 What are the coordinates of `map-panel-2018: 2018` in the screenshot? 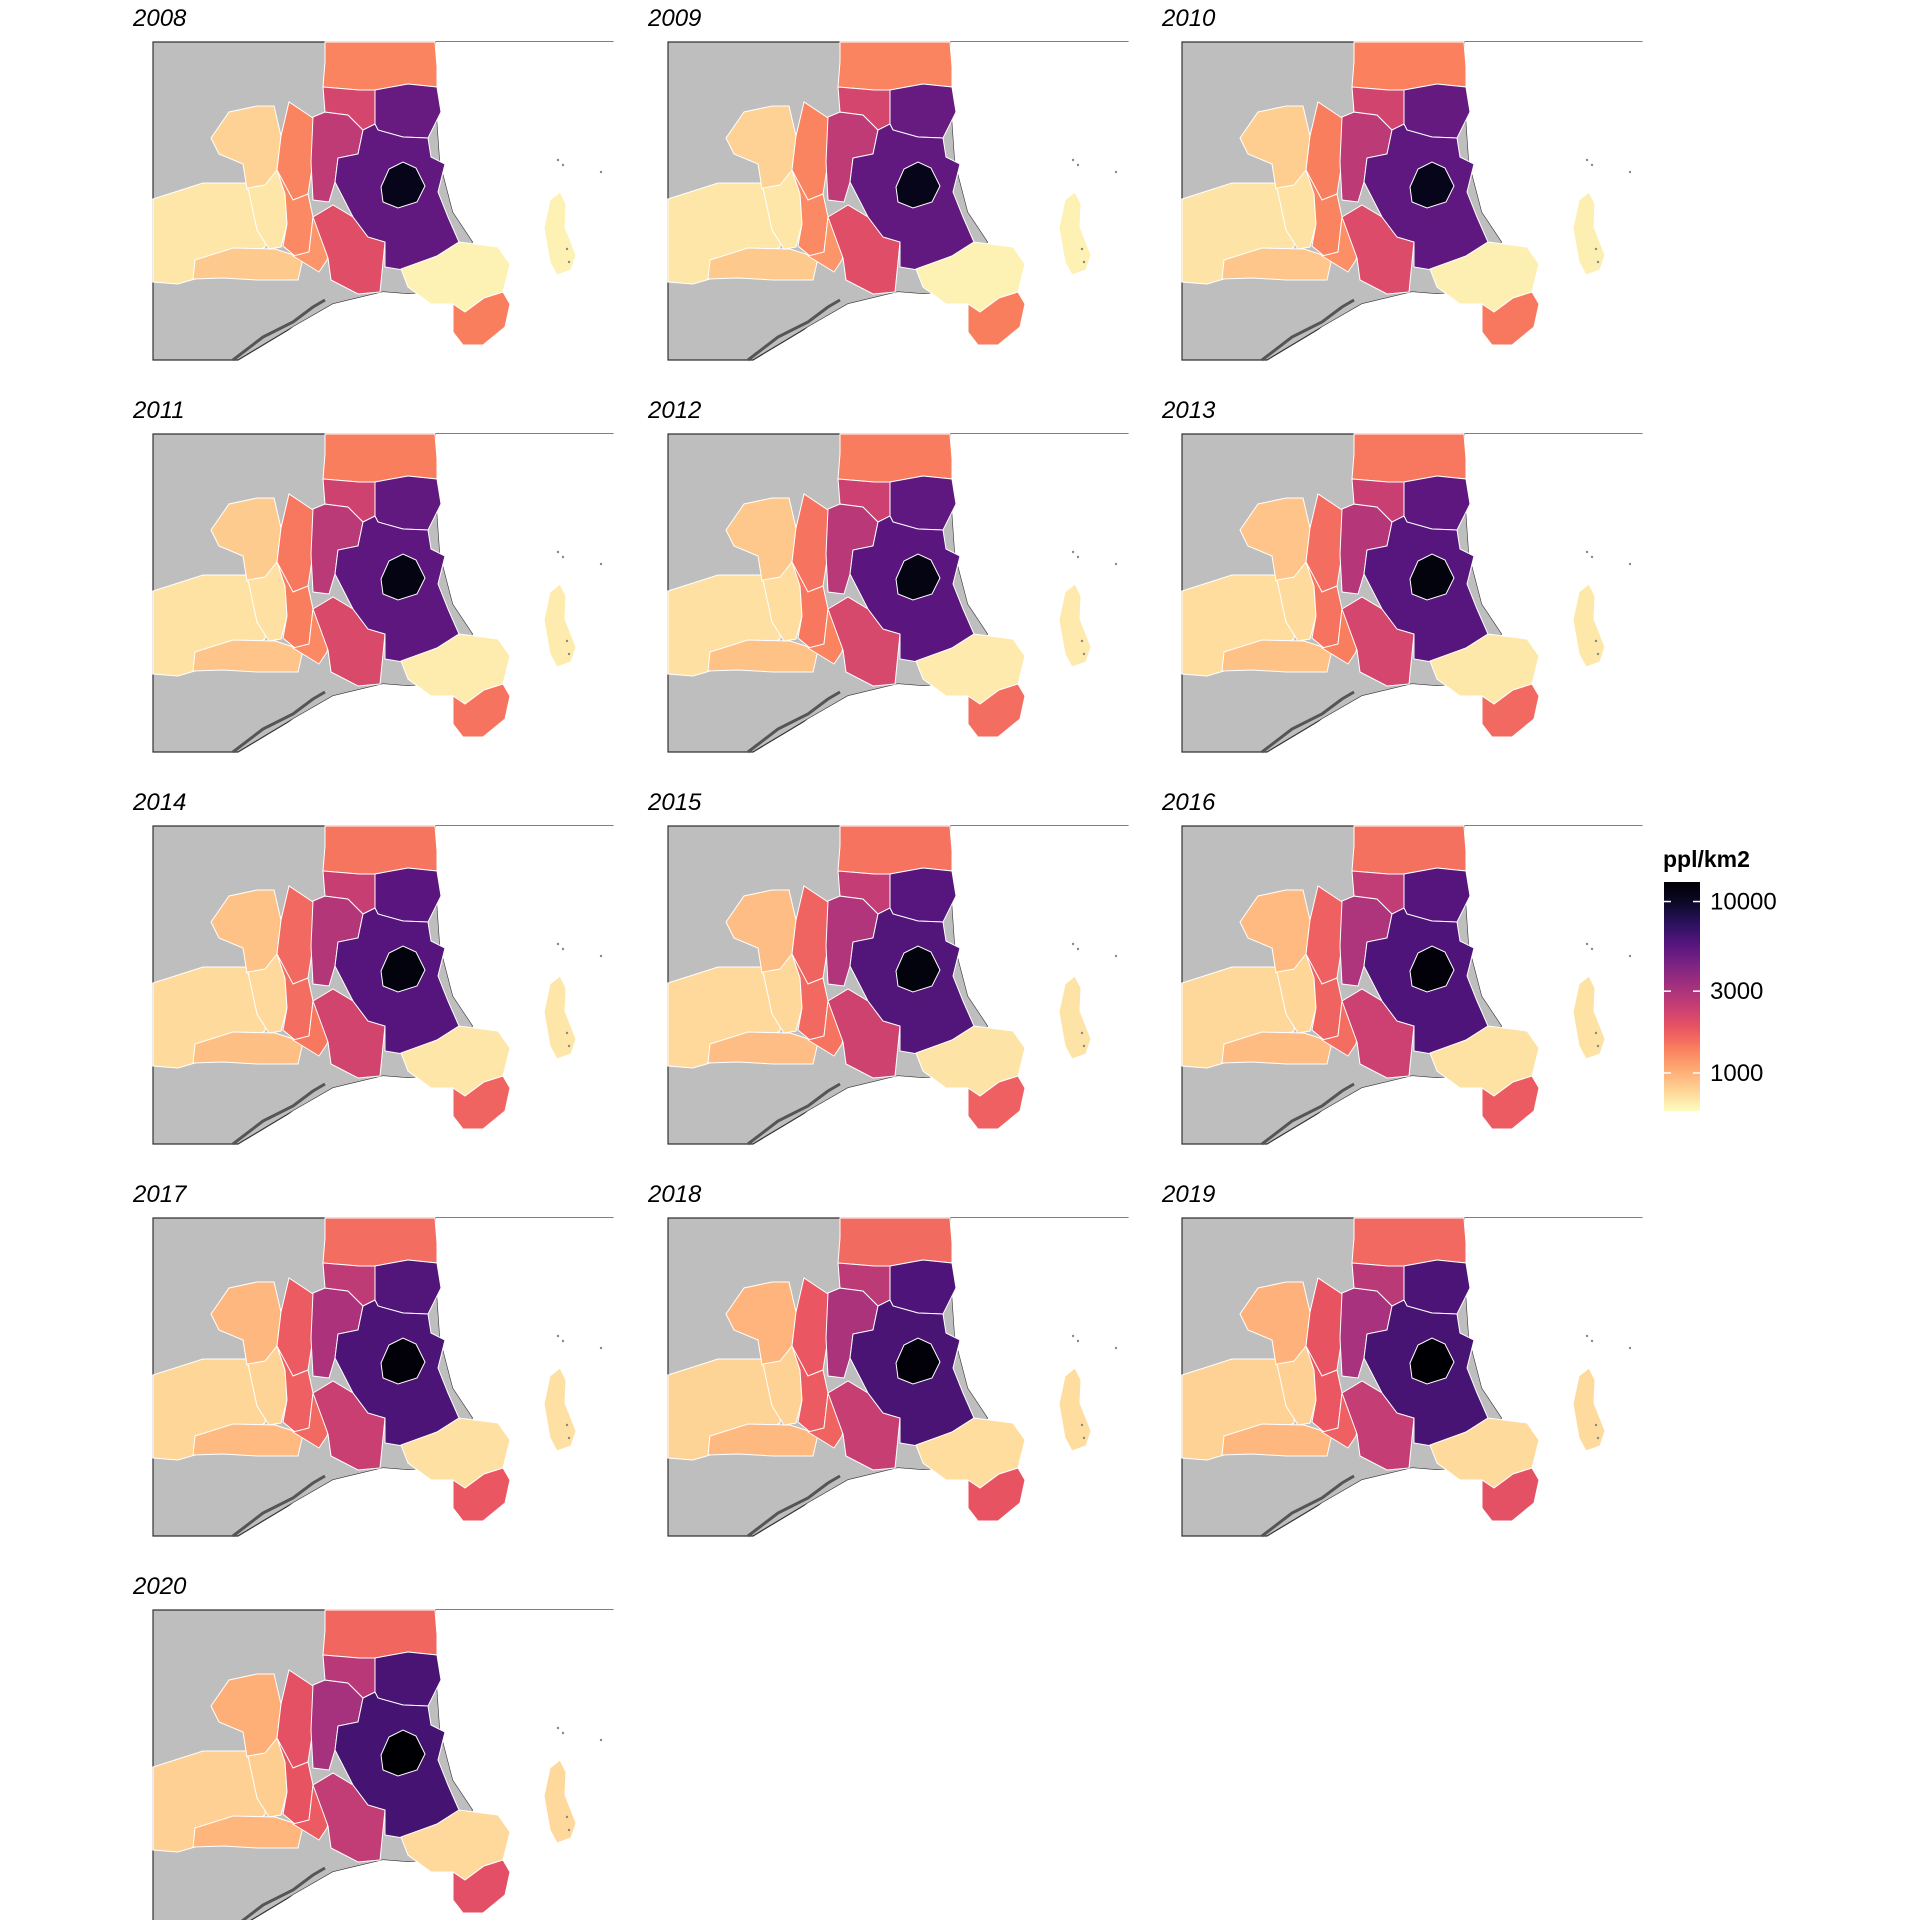 It's located at (892, 1363).